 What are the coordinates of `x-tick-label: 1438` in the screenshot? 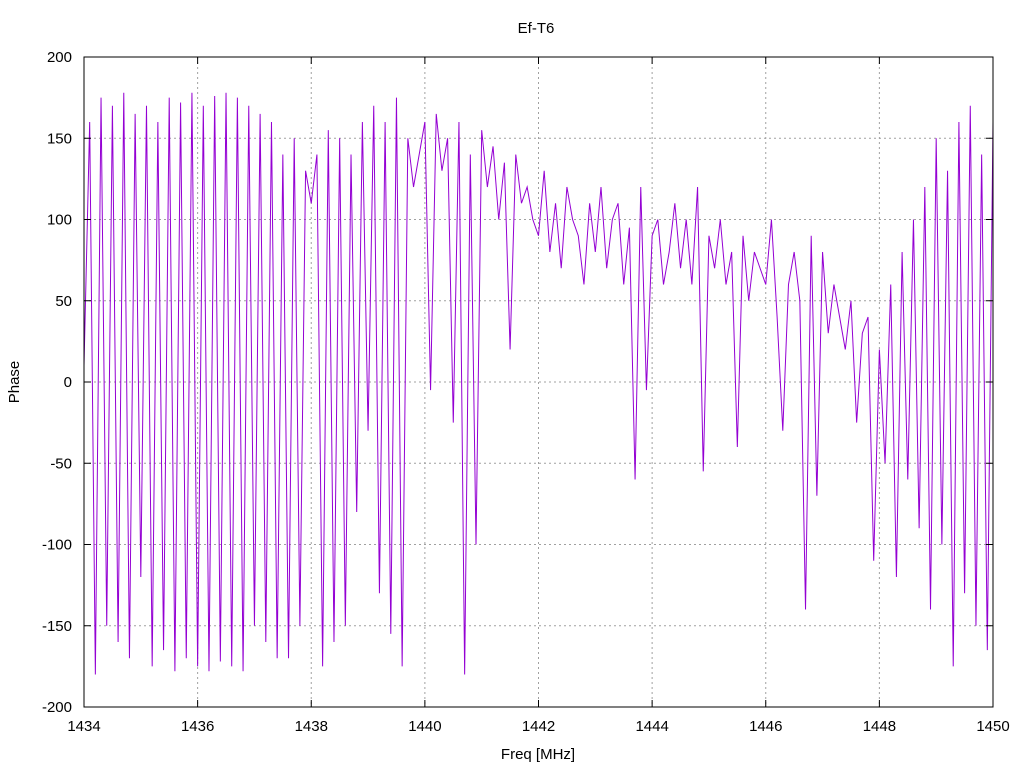 It's located at (311, 726).